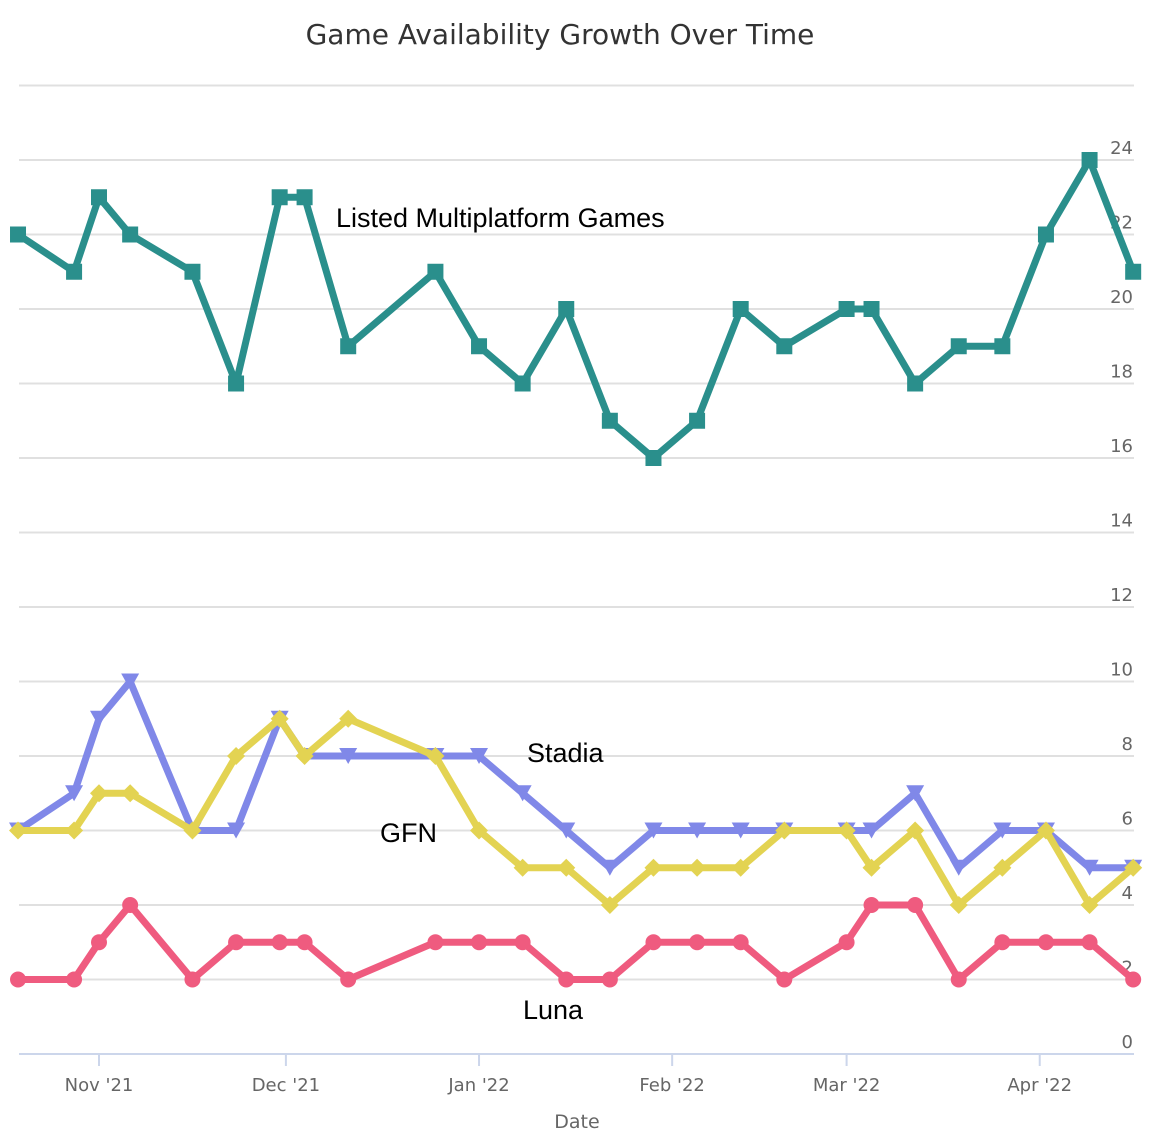 Image resolution: width=1155 pixels, height=1145 pixels. What do you see at coordinates (1039, 1085) in the screenshot?
I see `x-tick-label: Apr '22` at bounding box center [1039, 1085].